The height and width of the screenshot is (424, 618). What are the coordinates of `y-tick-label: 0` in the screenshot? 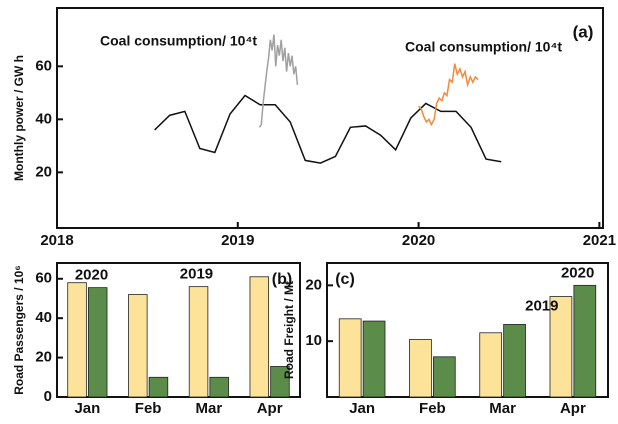 It's located at (48, 396).